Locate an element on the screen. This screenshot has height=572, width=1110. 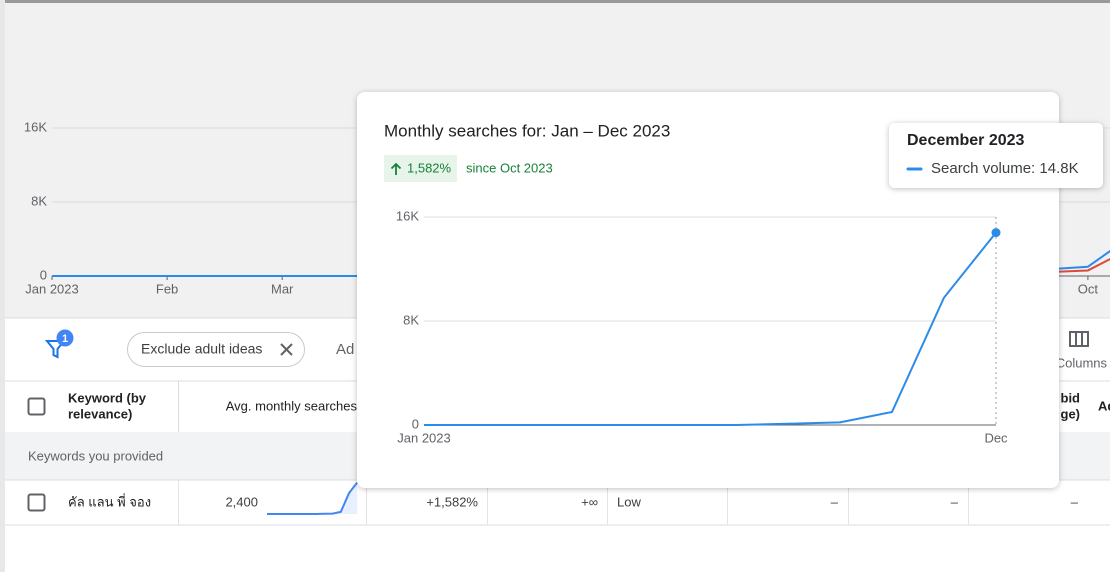
x-tick-label: Feb is located at coordinates (167, 288).